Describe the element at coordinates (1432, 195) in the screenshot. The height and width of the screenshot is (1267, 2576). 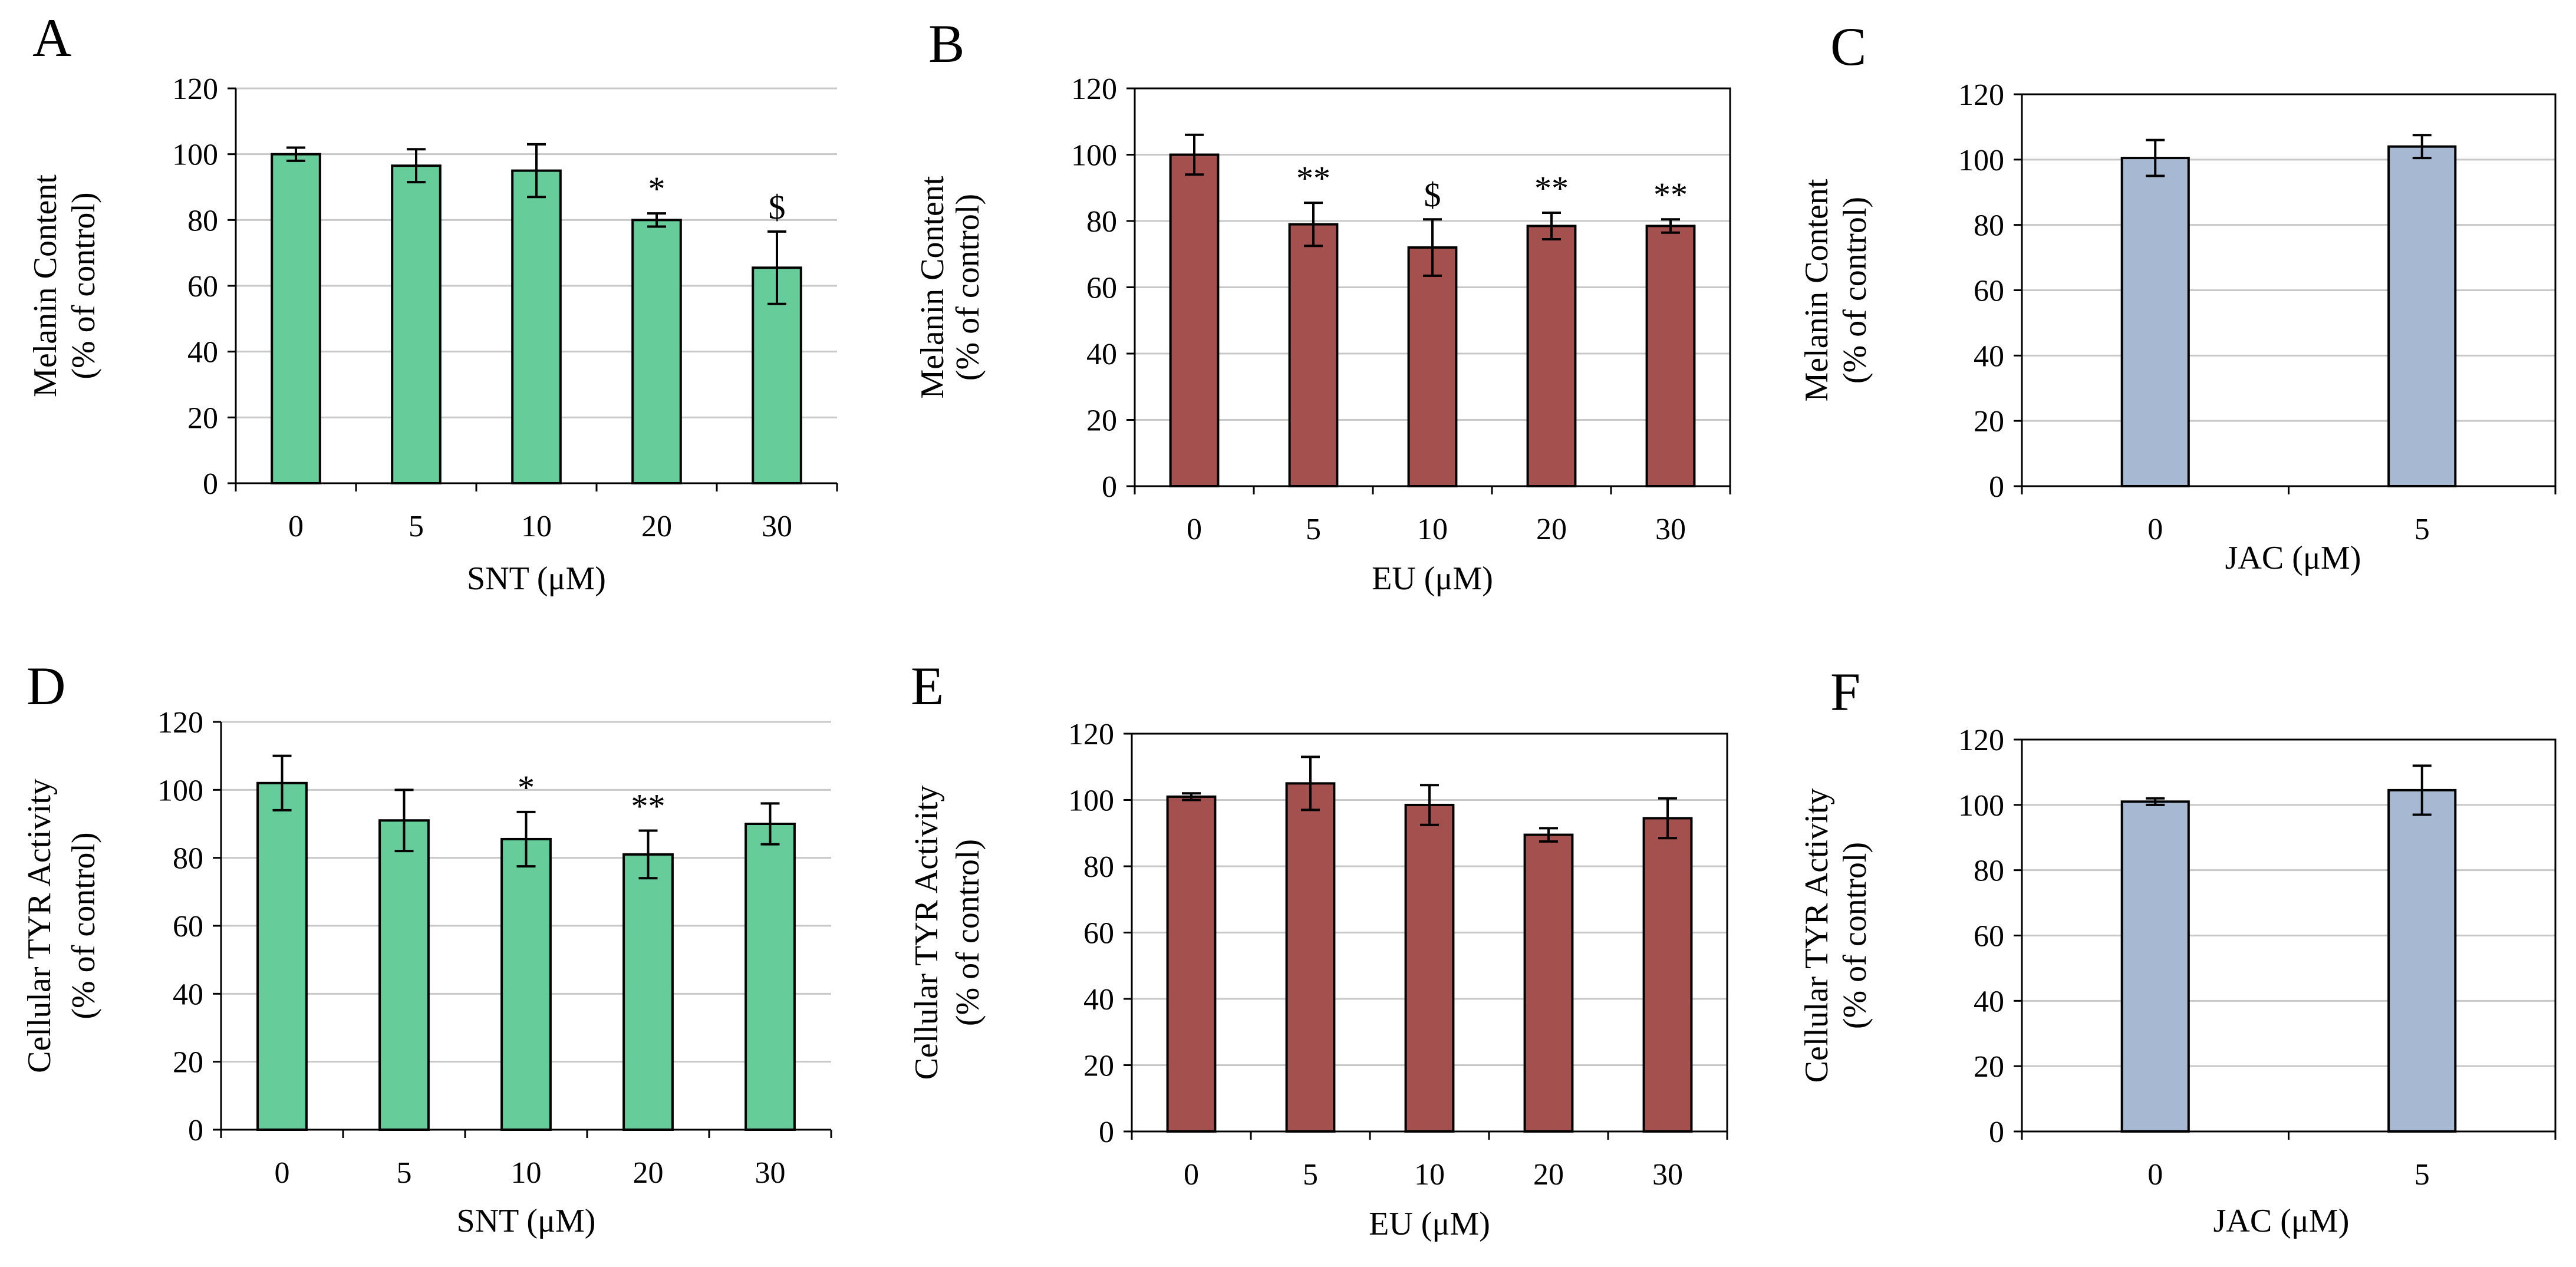
I see `significance-marker: $` at that location.